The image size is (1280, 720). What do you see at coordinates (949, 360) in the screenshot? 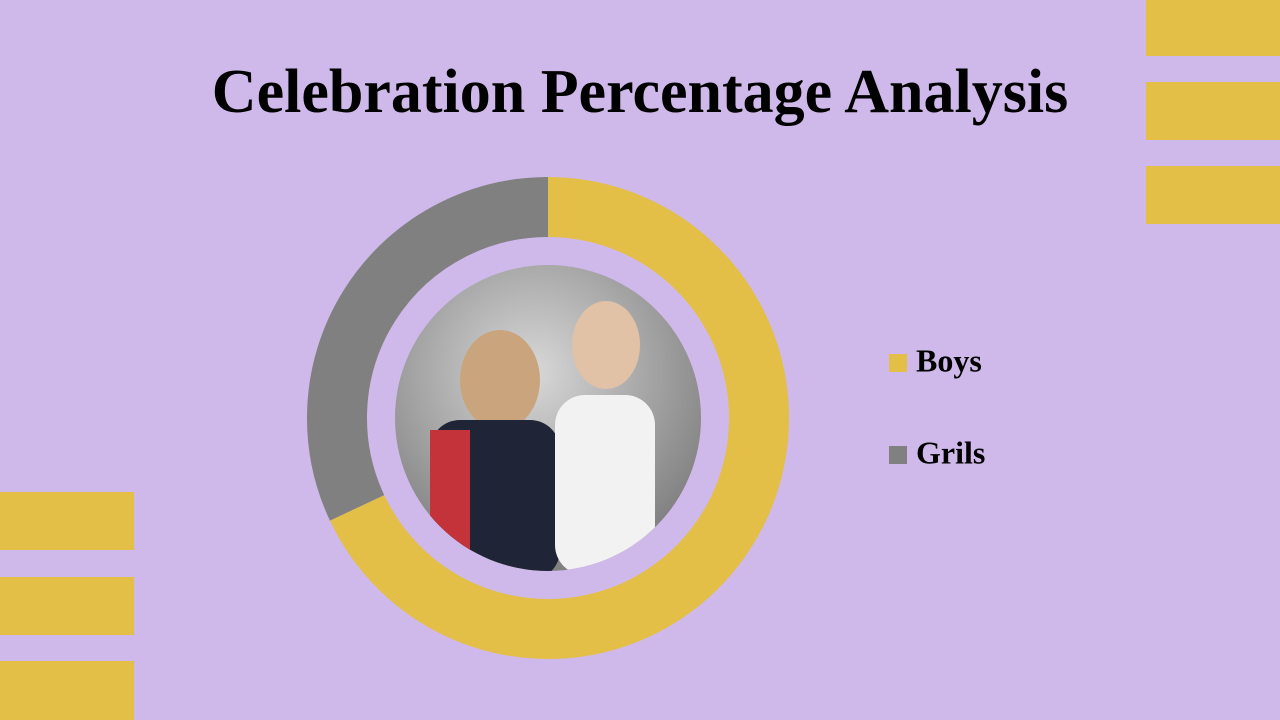
I see `legend-label: Boys` at bounding box center [949, 360].